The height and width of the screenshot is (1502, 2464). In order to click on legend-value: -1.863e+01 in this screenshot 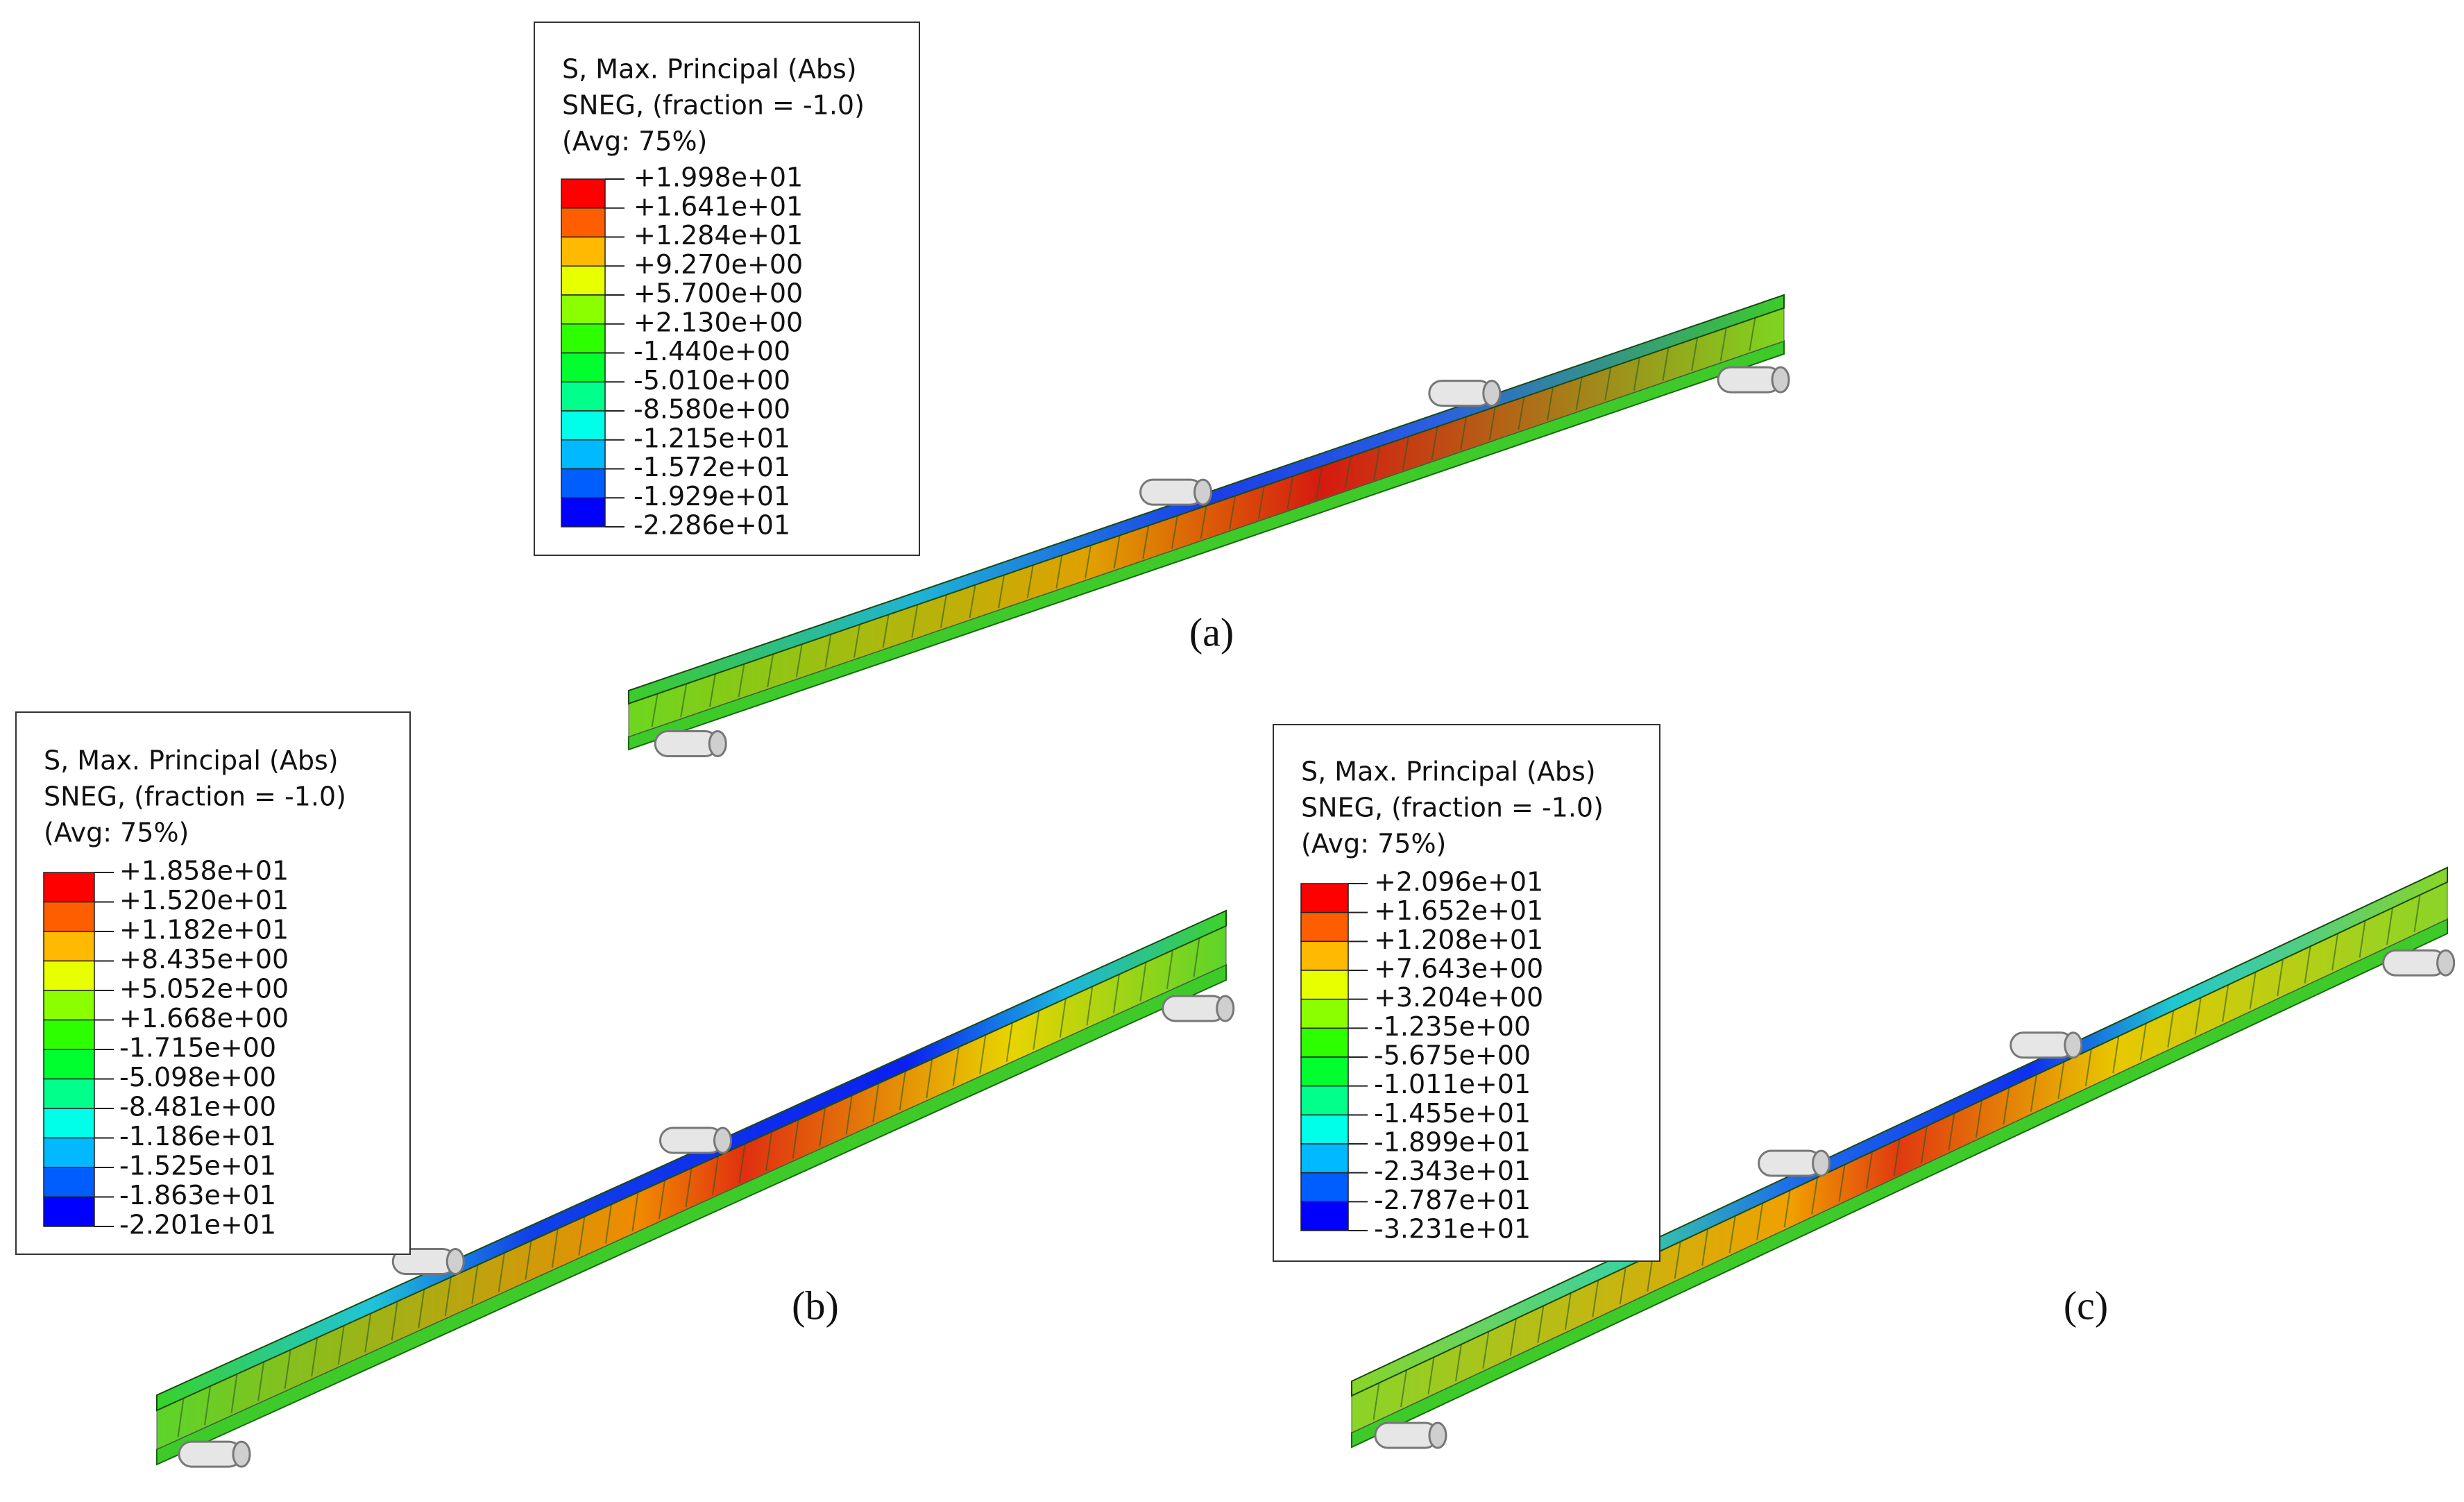, I will do `click(197, 1195)`.